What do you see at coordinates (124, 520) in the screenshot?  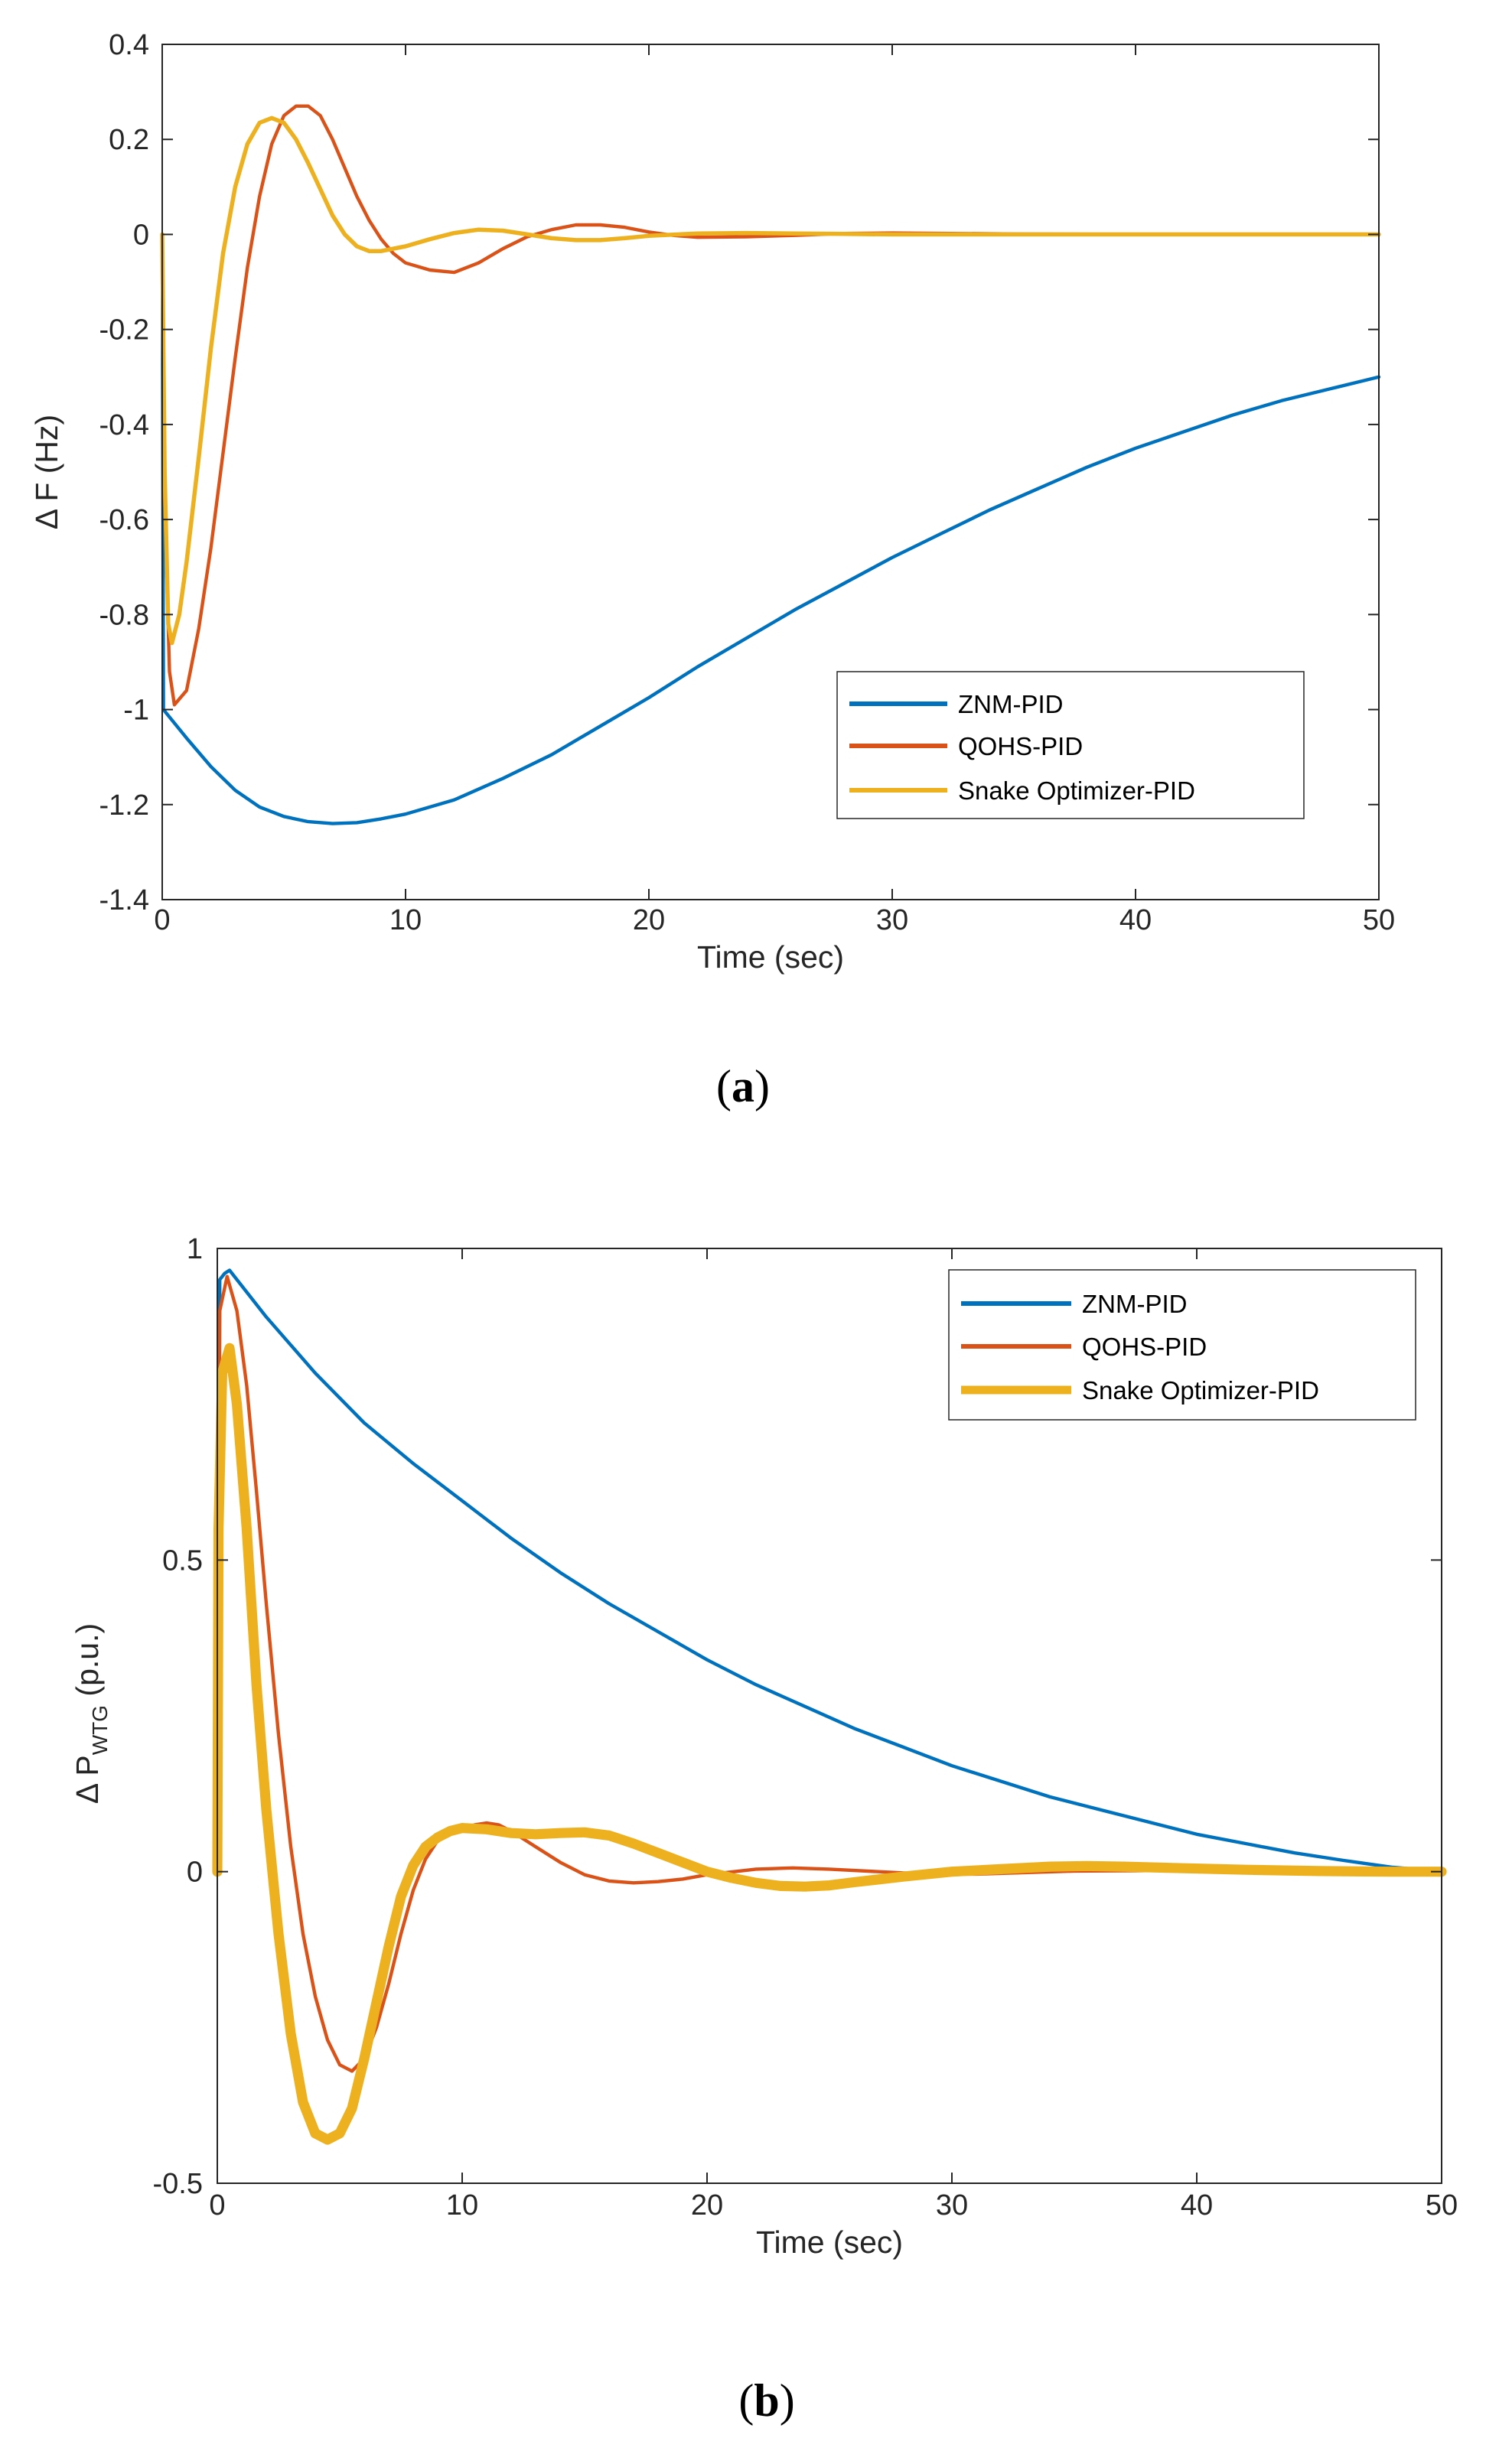 I see `y-tick-label: -0.6` at bounding box center [124, 520].